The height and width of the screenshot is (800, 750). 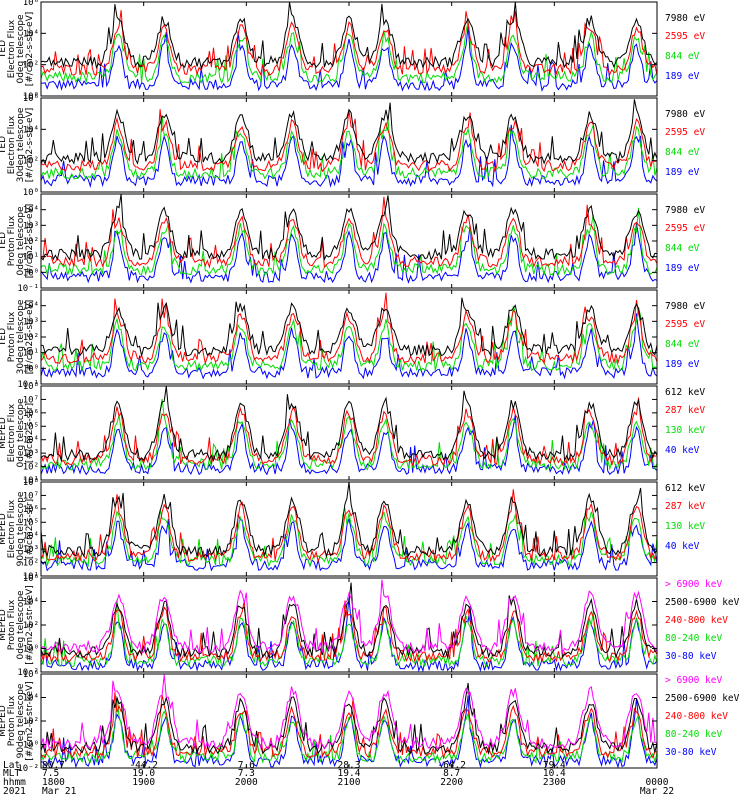 What do you see at coordinates (685, 488) in the screenshot?
I see `legend-entry: 612 keV` at bounding box center [685, 488].